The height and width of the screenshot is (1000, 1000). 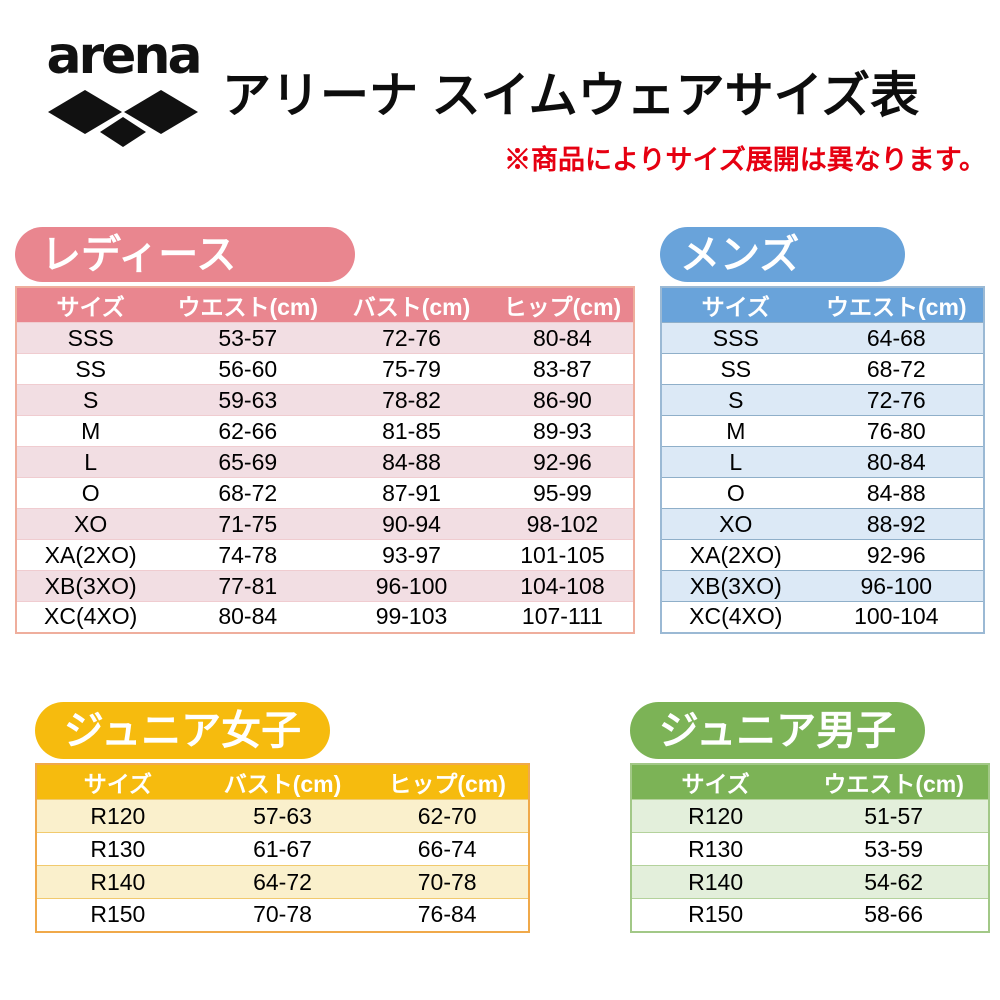 I want to click on junior_girls-measurement-cell: 62-70, so click(x=447, y=816).